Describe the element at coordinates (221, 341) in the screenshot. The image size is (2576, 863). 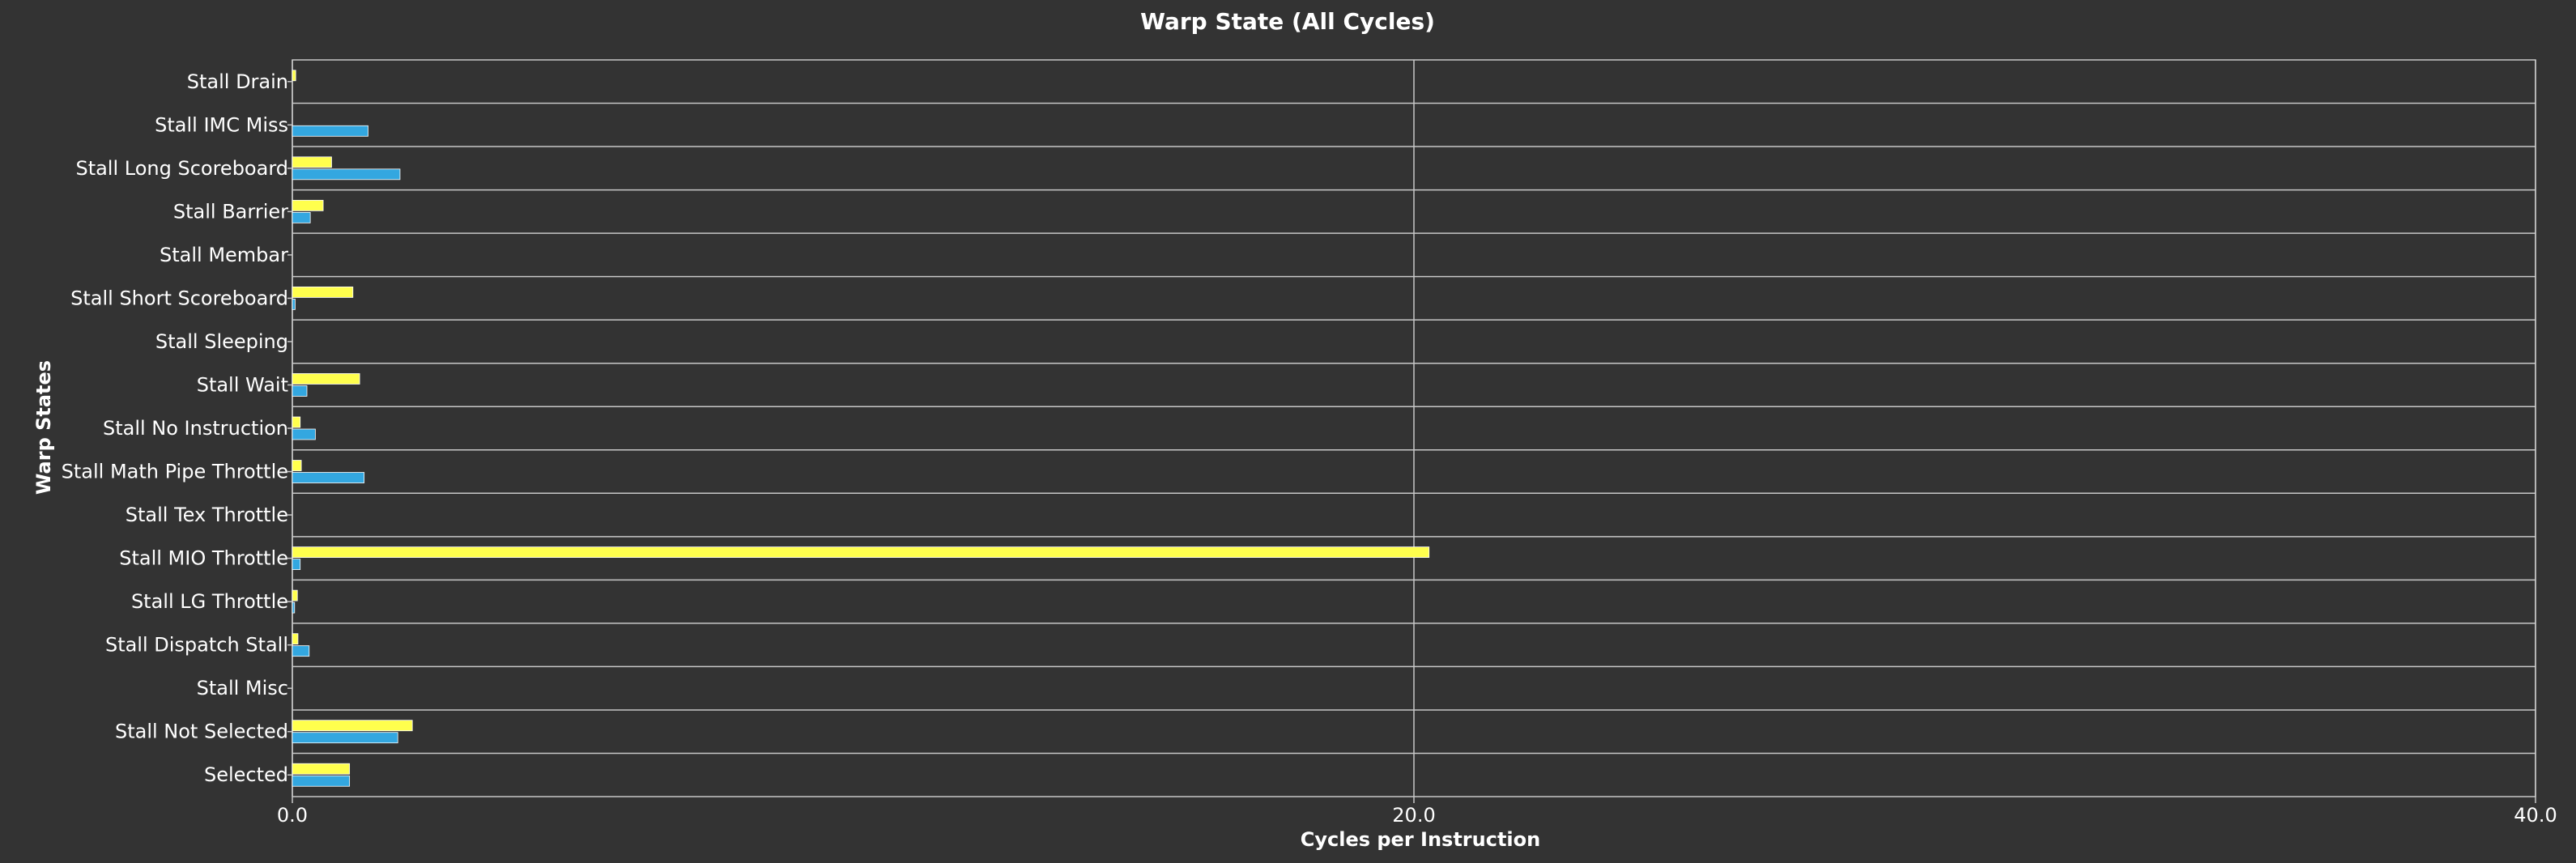
I see `category-label: Stall Sleeping` at that location.